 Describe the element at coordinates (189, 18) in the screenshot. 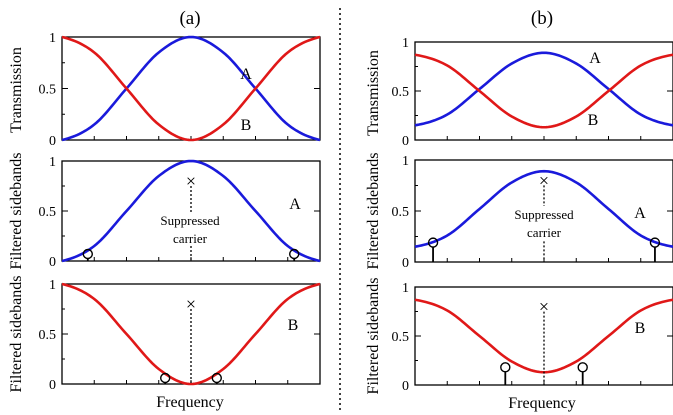

I see `panel-label-a: (a)` at that location.